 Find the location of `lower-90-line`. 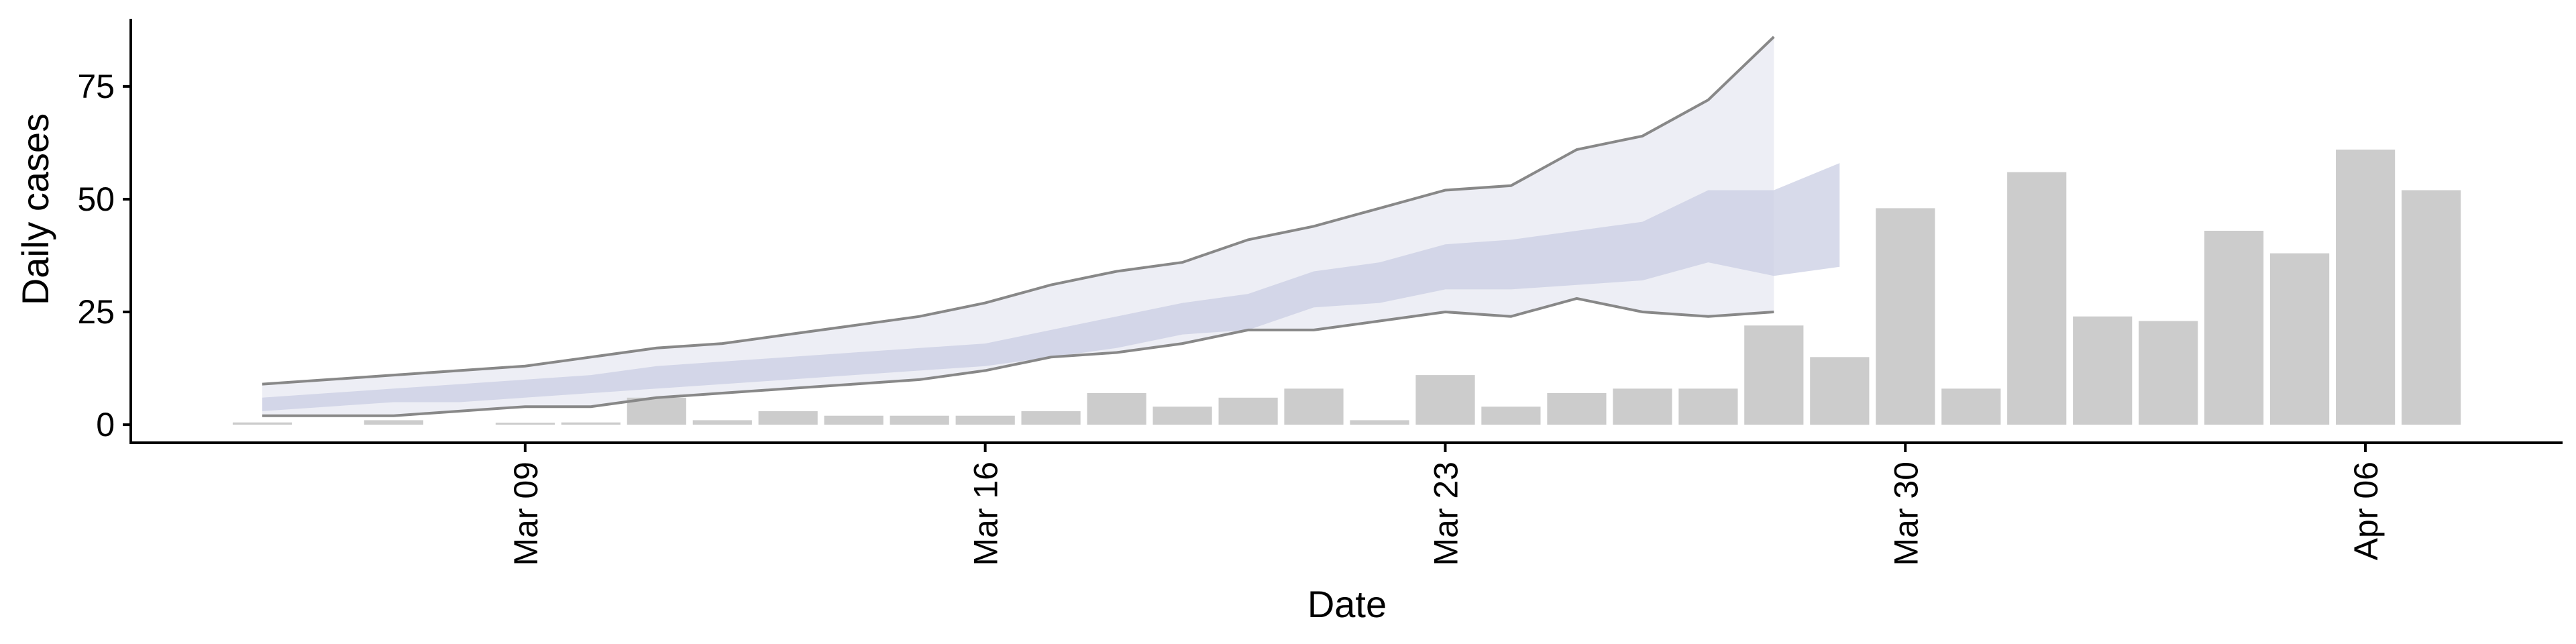

lower-90-line is located at coordinates (1018, 357).